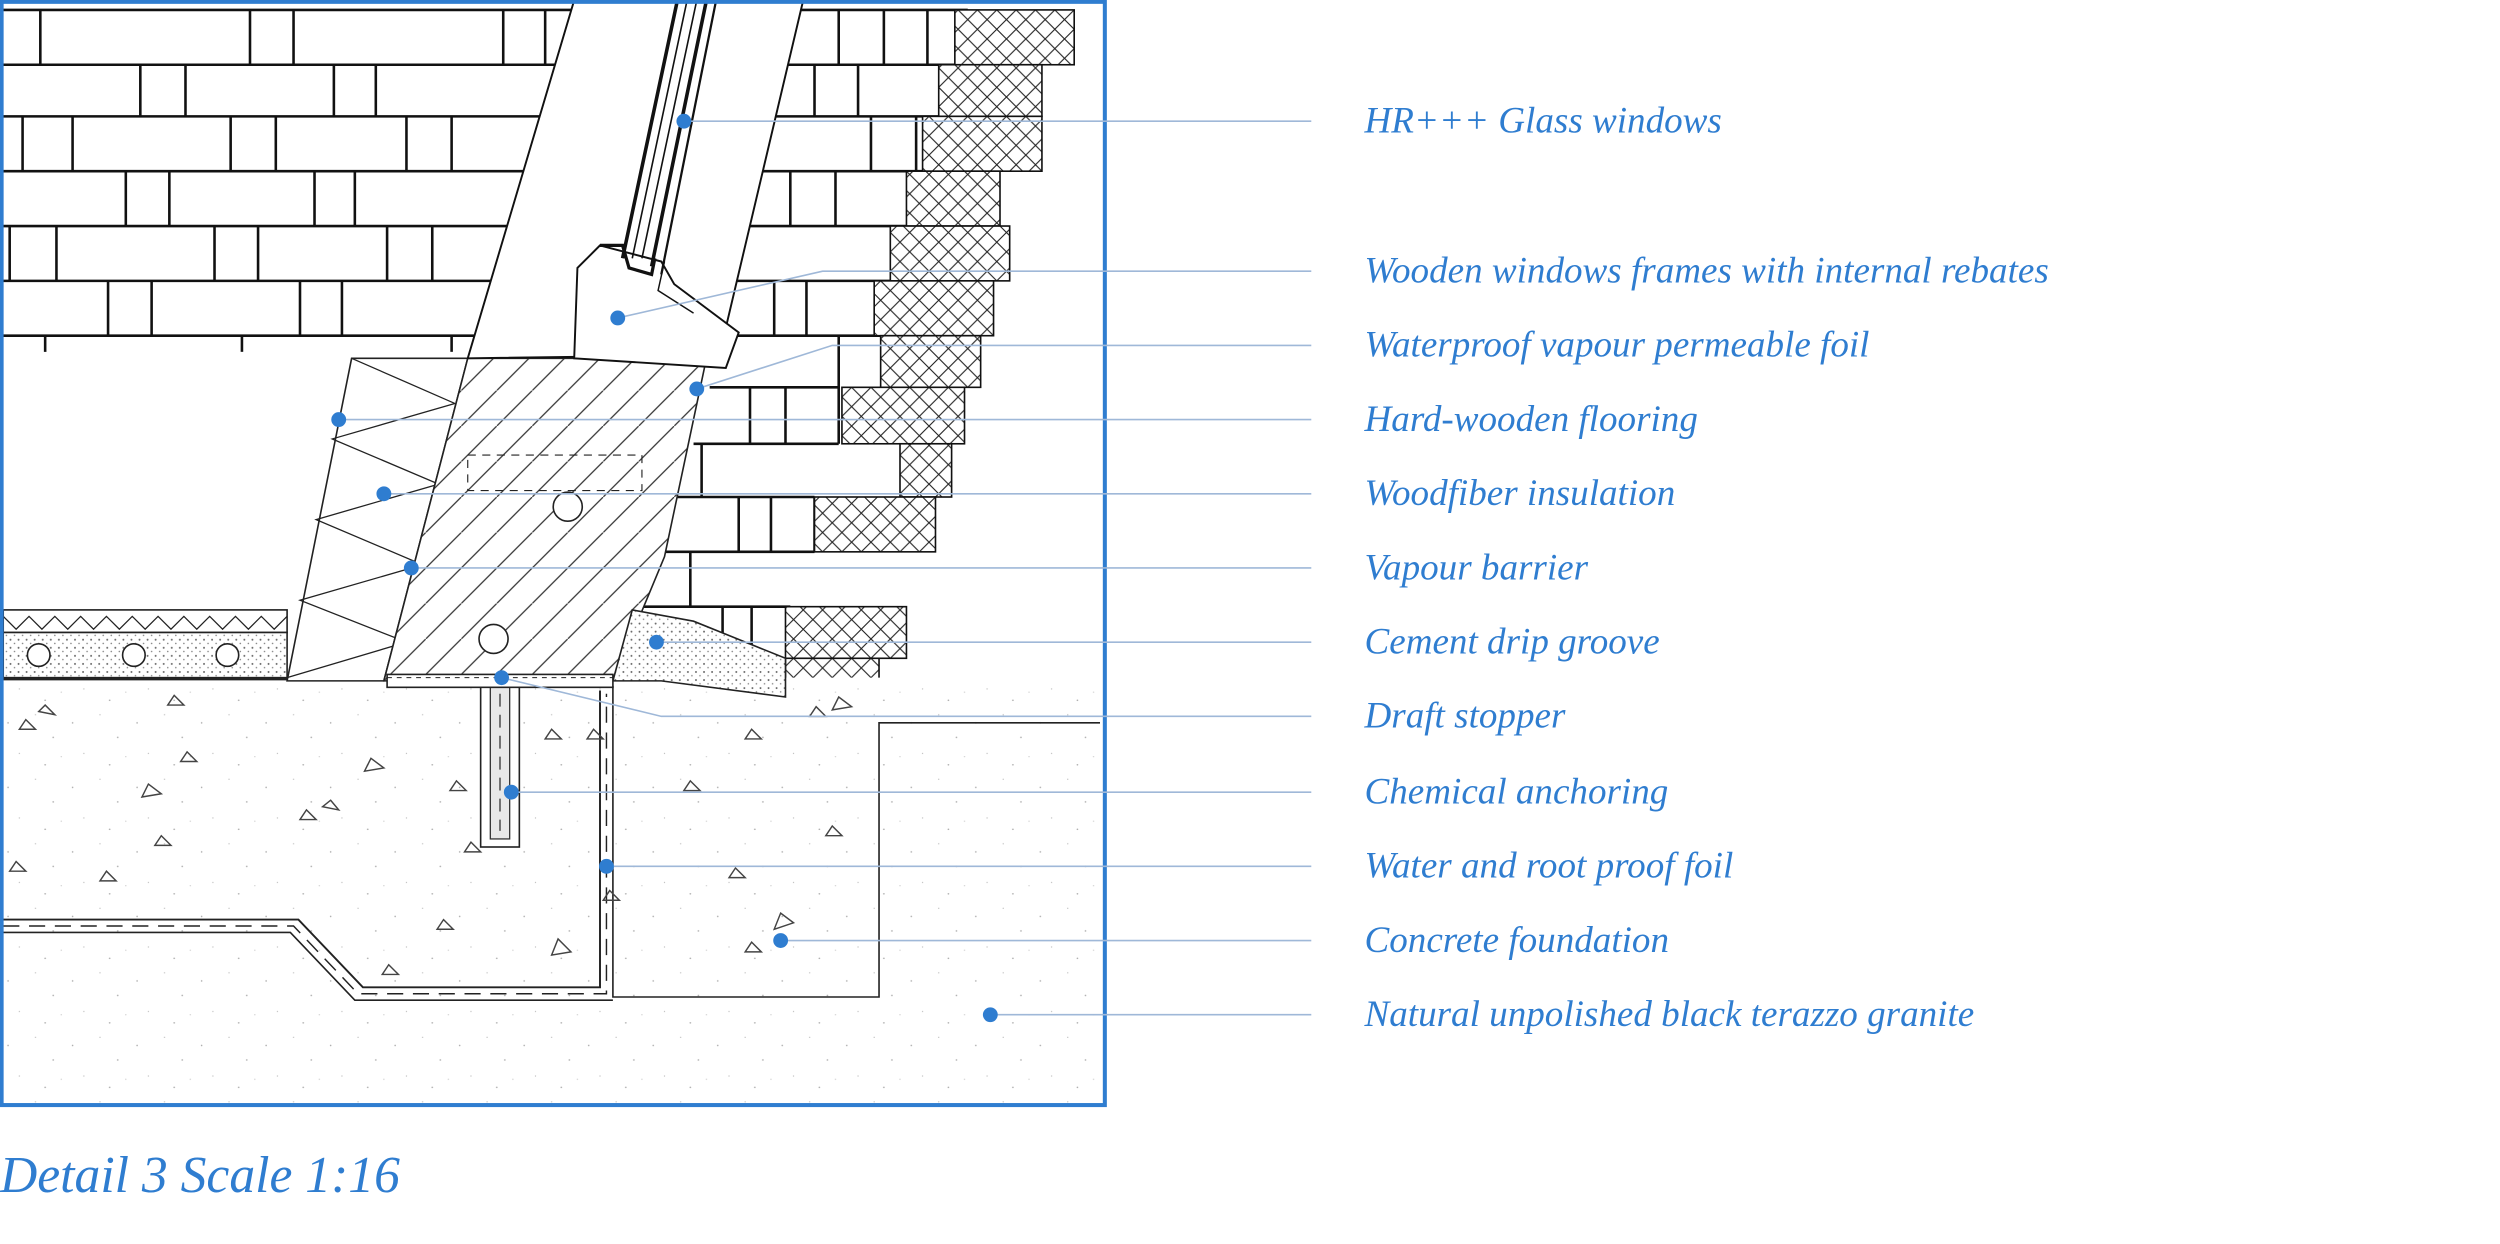 Image resolution: width=2500 pixels, height=1244 pixels. I want to click on callout-label-foil: Waterproof vapour permeable foil, so click(1617, 345).